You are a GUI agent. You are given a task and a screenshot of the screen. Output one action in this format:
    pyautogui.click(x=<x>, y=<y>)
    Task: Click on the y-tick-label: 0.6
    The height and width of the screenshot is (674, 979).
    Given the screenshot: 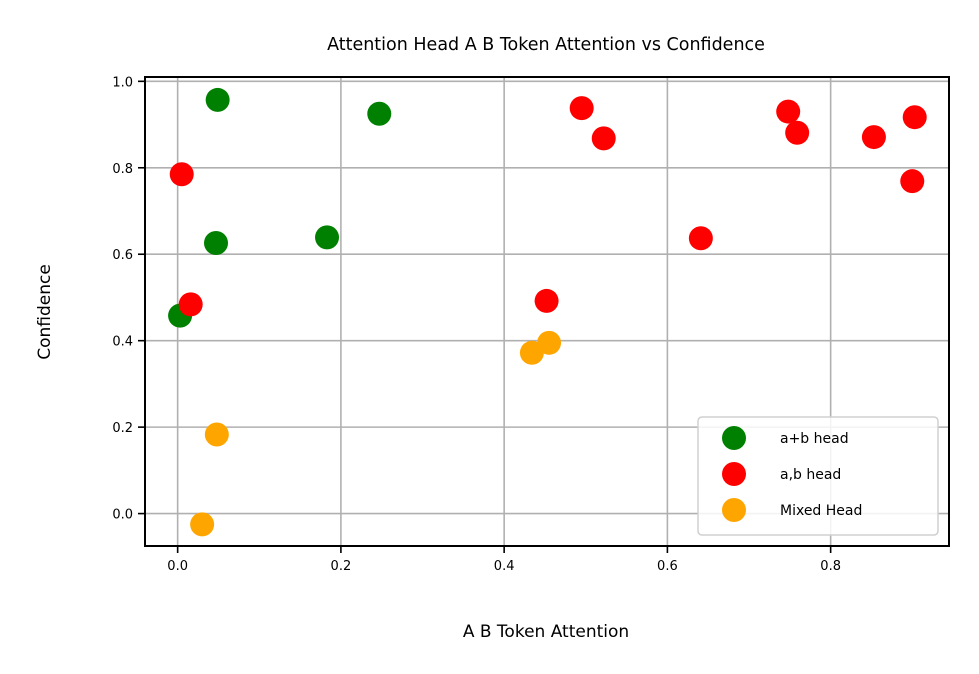 What is the action you would take?
    pyautogui.click(x=122, y=255)
    